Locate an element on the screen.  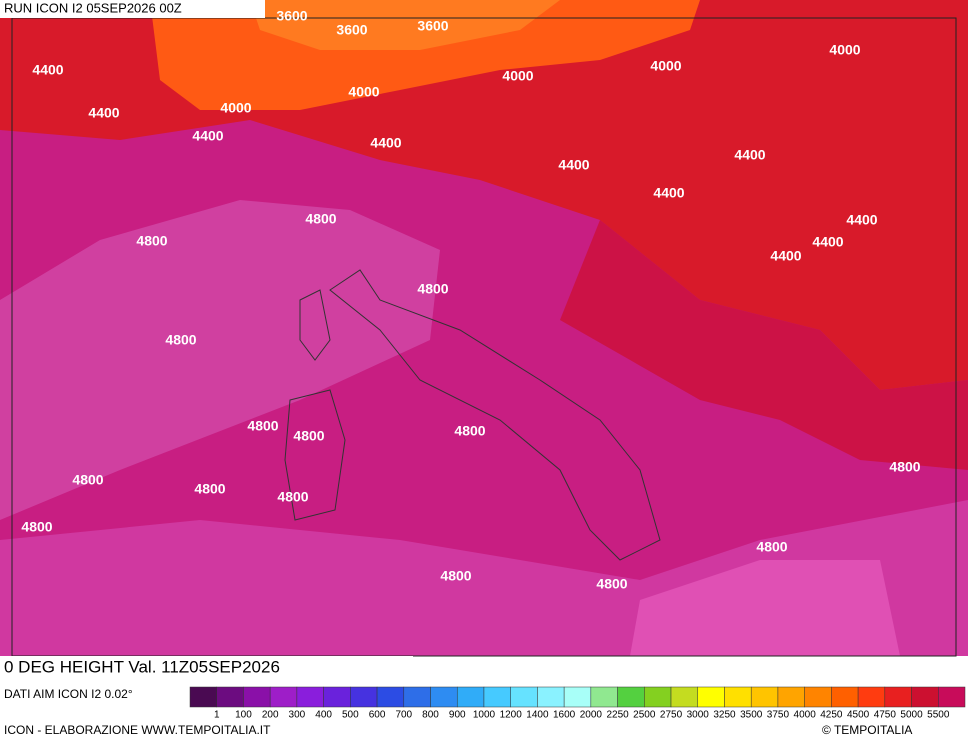
legend-label: 600 is located at coordinates (377, 715).